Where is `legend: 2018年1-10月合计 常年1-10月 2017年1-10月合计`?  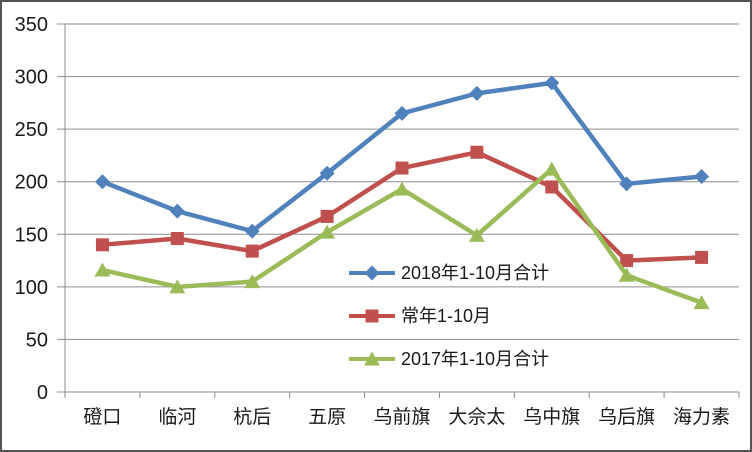
legend: 2018年1-10月合计 常年1-10月 2017年1-10月合计 is located at coordinates (448, 316).